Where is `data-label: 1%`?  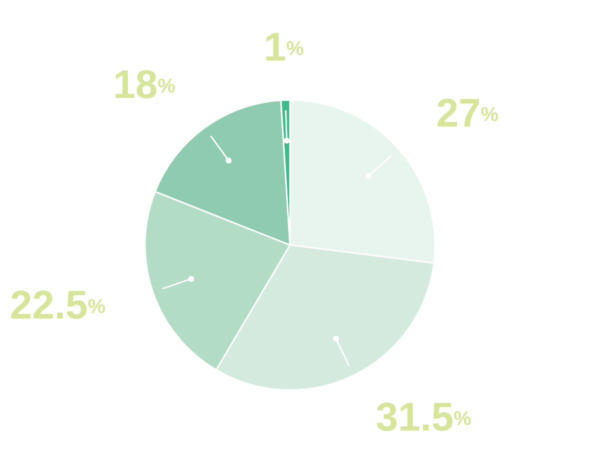 data-label: 1% is located at coordinates (284, 48).